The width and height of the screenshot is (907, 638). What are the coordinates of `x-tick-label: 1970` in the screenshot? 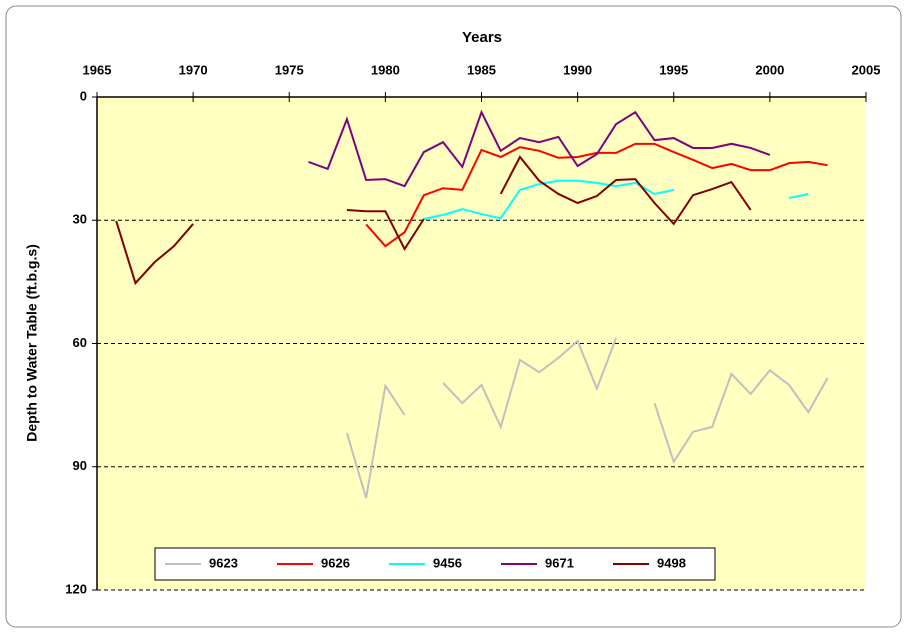 It's located at (193, 69).